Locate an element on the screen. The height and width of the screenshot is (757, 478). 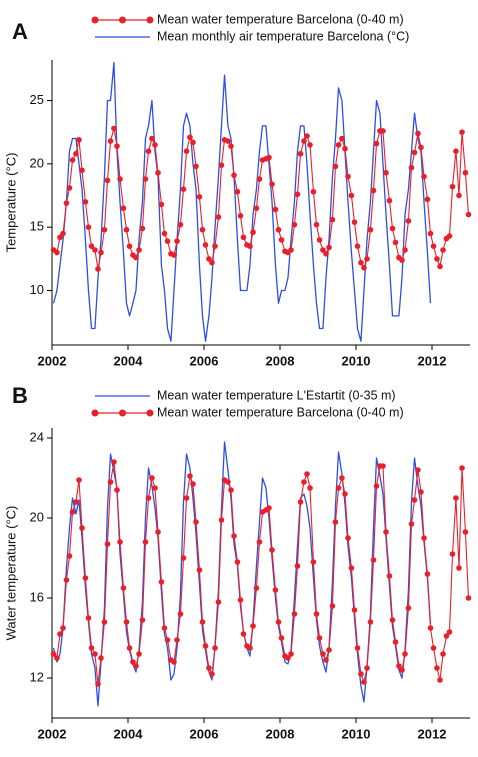
y-tick-label: 25 is located at coordinates (37, 99).